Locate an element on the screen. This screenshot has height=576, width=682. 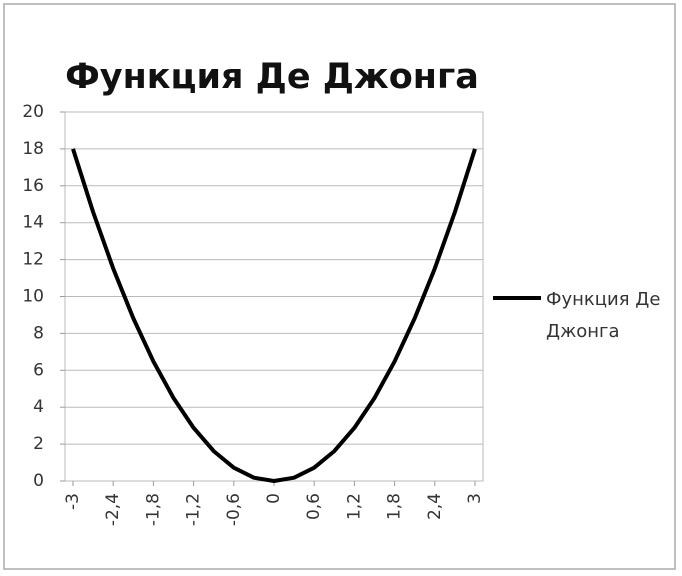
y-tick-label: 16 is located at coordinates (33, 186).